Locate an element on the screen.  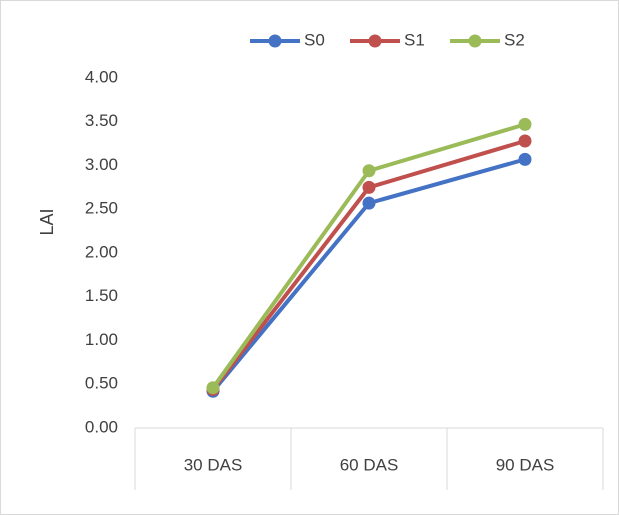
legend: S0 S1 S2 is located at coordinates (387, 39).